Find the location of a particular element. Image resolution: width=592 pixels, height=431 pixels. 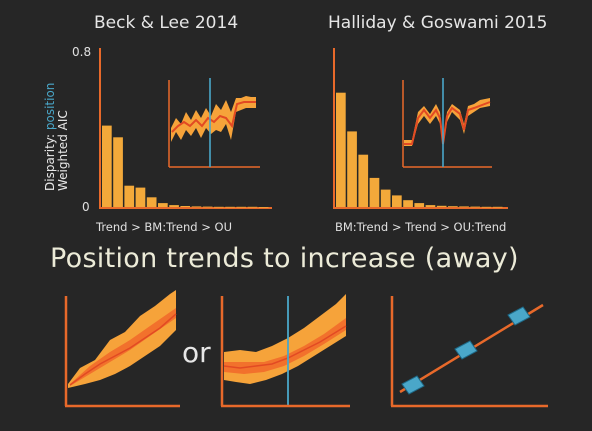

inset-1-line is located at coordinates (213, 117).